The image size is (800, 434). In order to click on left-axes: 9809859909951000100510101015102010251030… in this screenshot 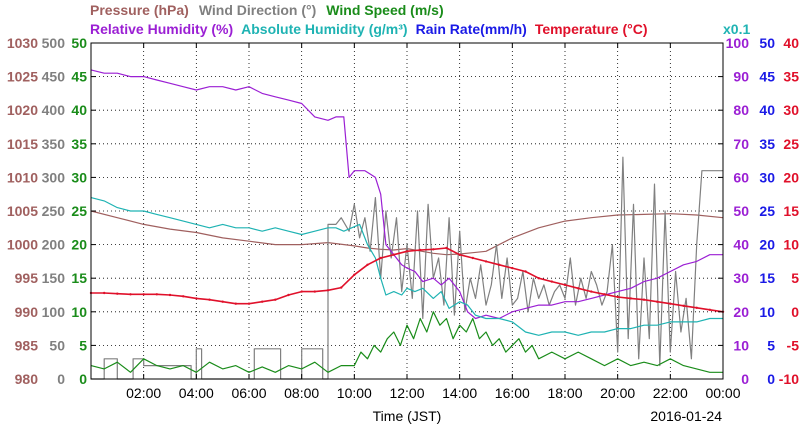, I will do `click(47, 211)`.